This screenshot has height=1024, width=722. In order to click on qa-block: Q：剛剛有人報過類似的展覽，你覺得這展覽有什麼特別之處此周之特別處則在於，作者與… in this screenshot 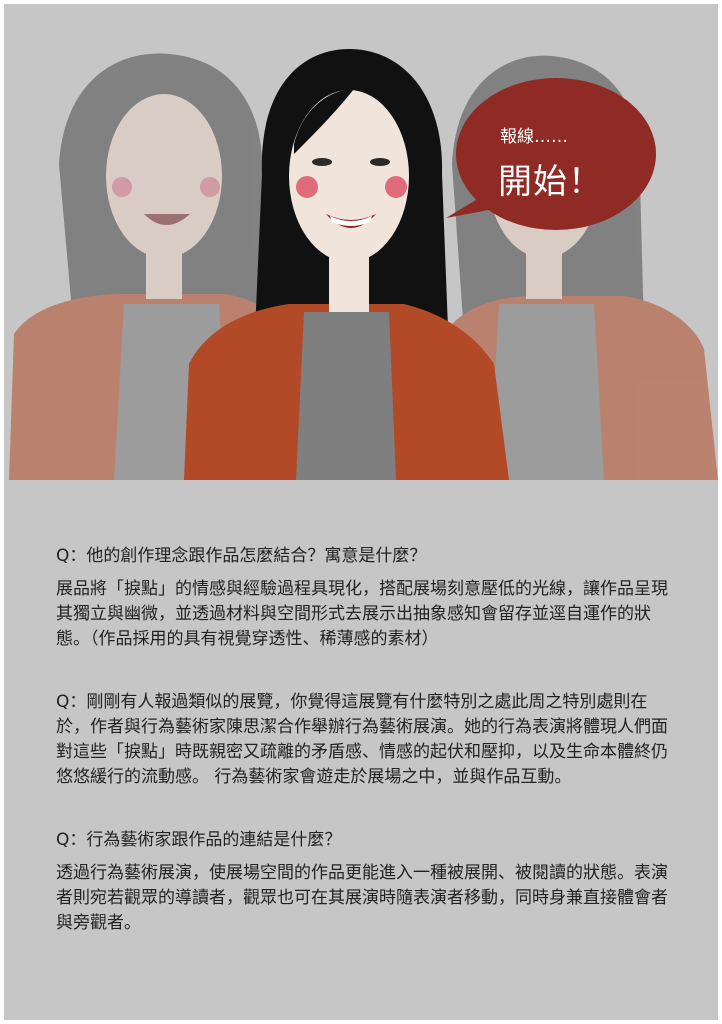, I will do `click(366, 740)`.